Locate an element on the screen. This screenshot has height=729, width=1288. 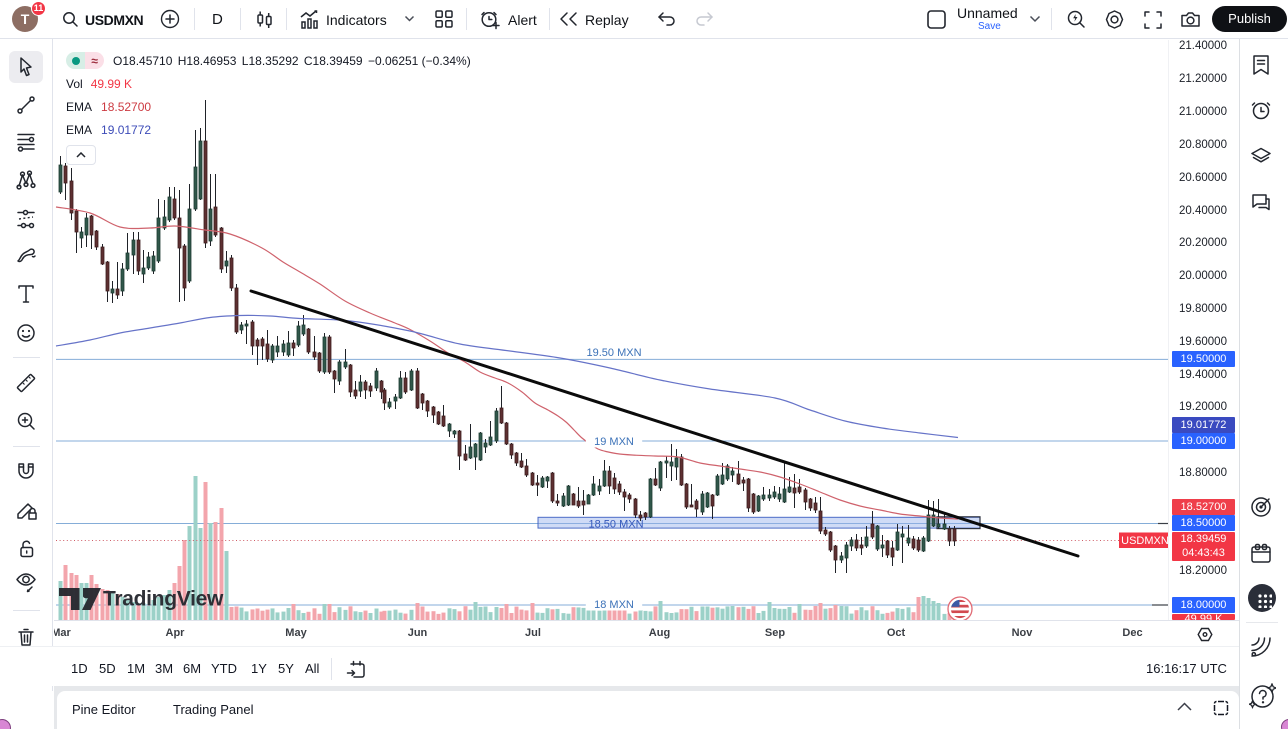
svg-text: 19 MXN is located at coordinates (614, 442).